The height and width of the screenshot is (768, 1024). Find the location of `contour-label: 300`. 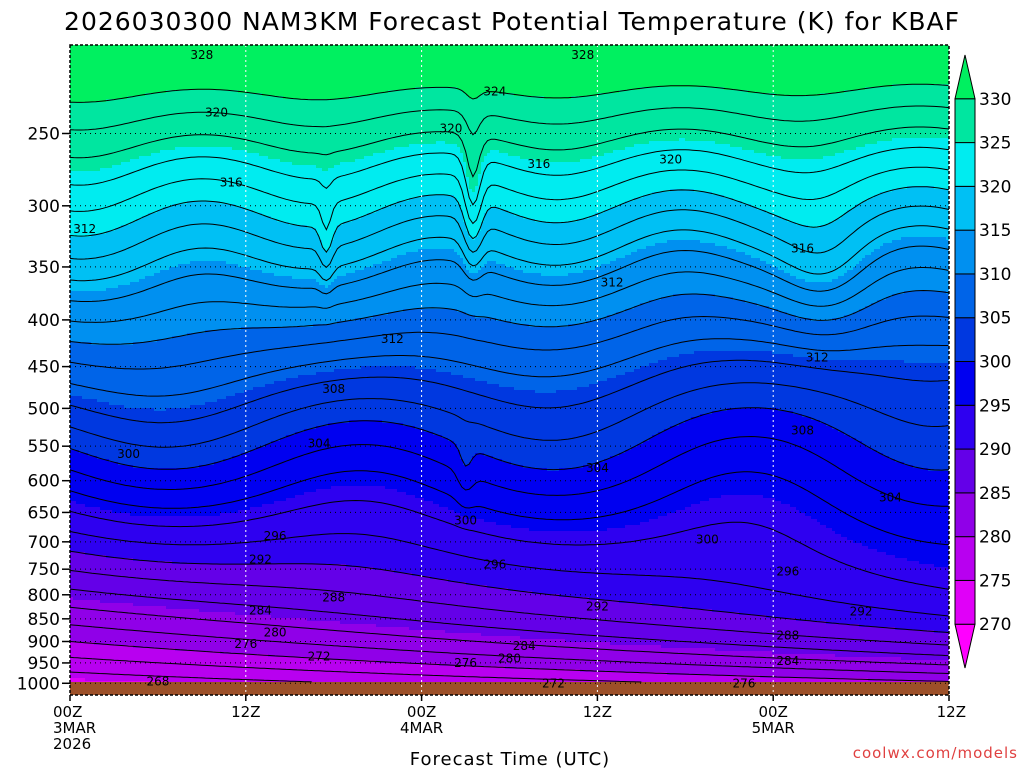

contour-label: 300 is located at coordinates (465, 520).